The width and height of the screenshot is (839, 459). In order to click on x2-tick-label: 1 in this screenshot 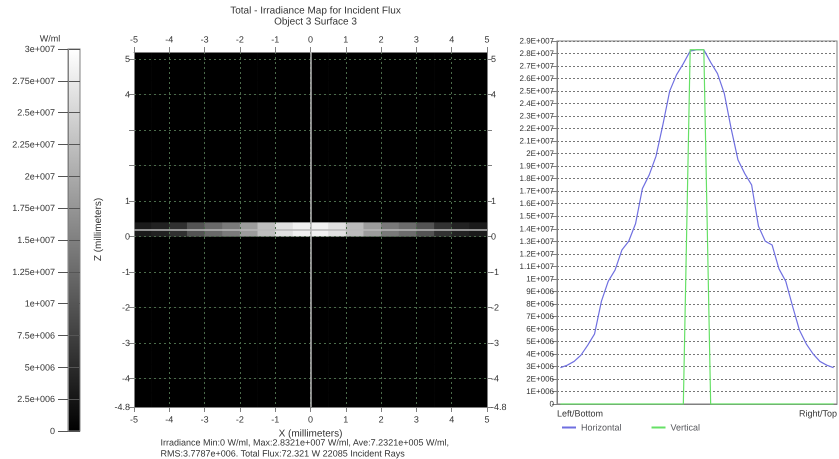, I will do `click(345, 39)`.